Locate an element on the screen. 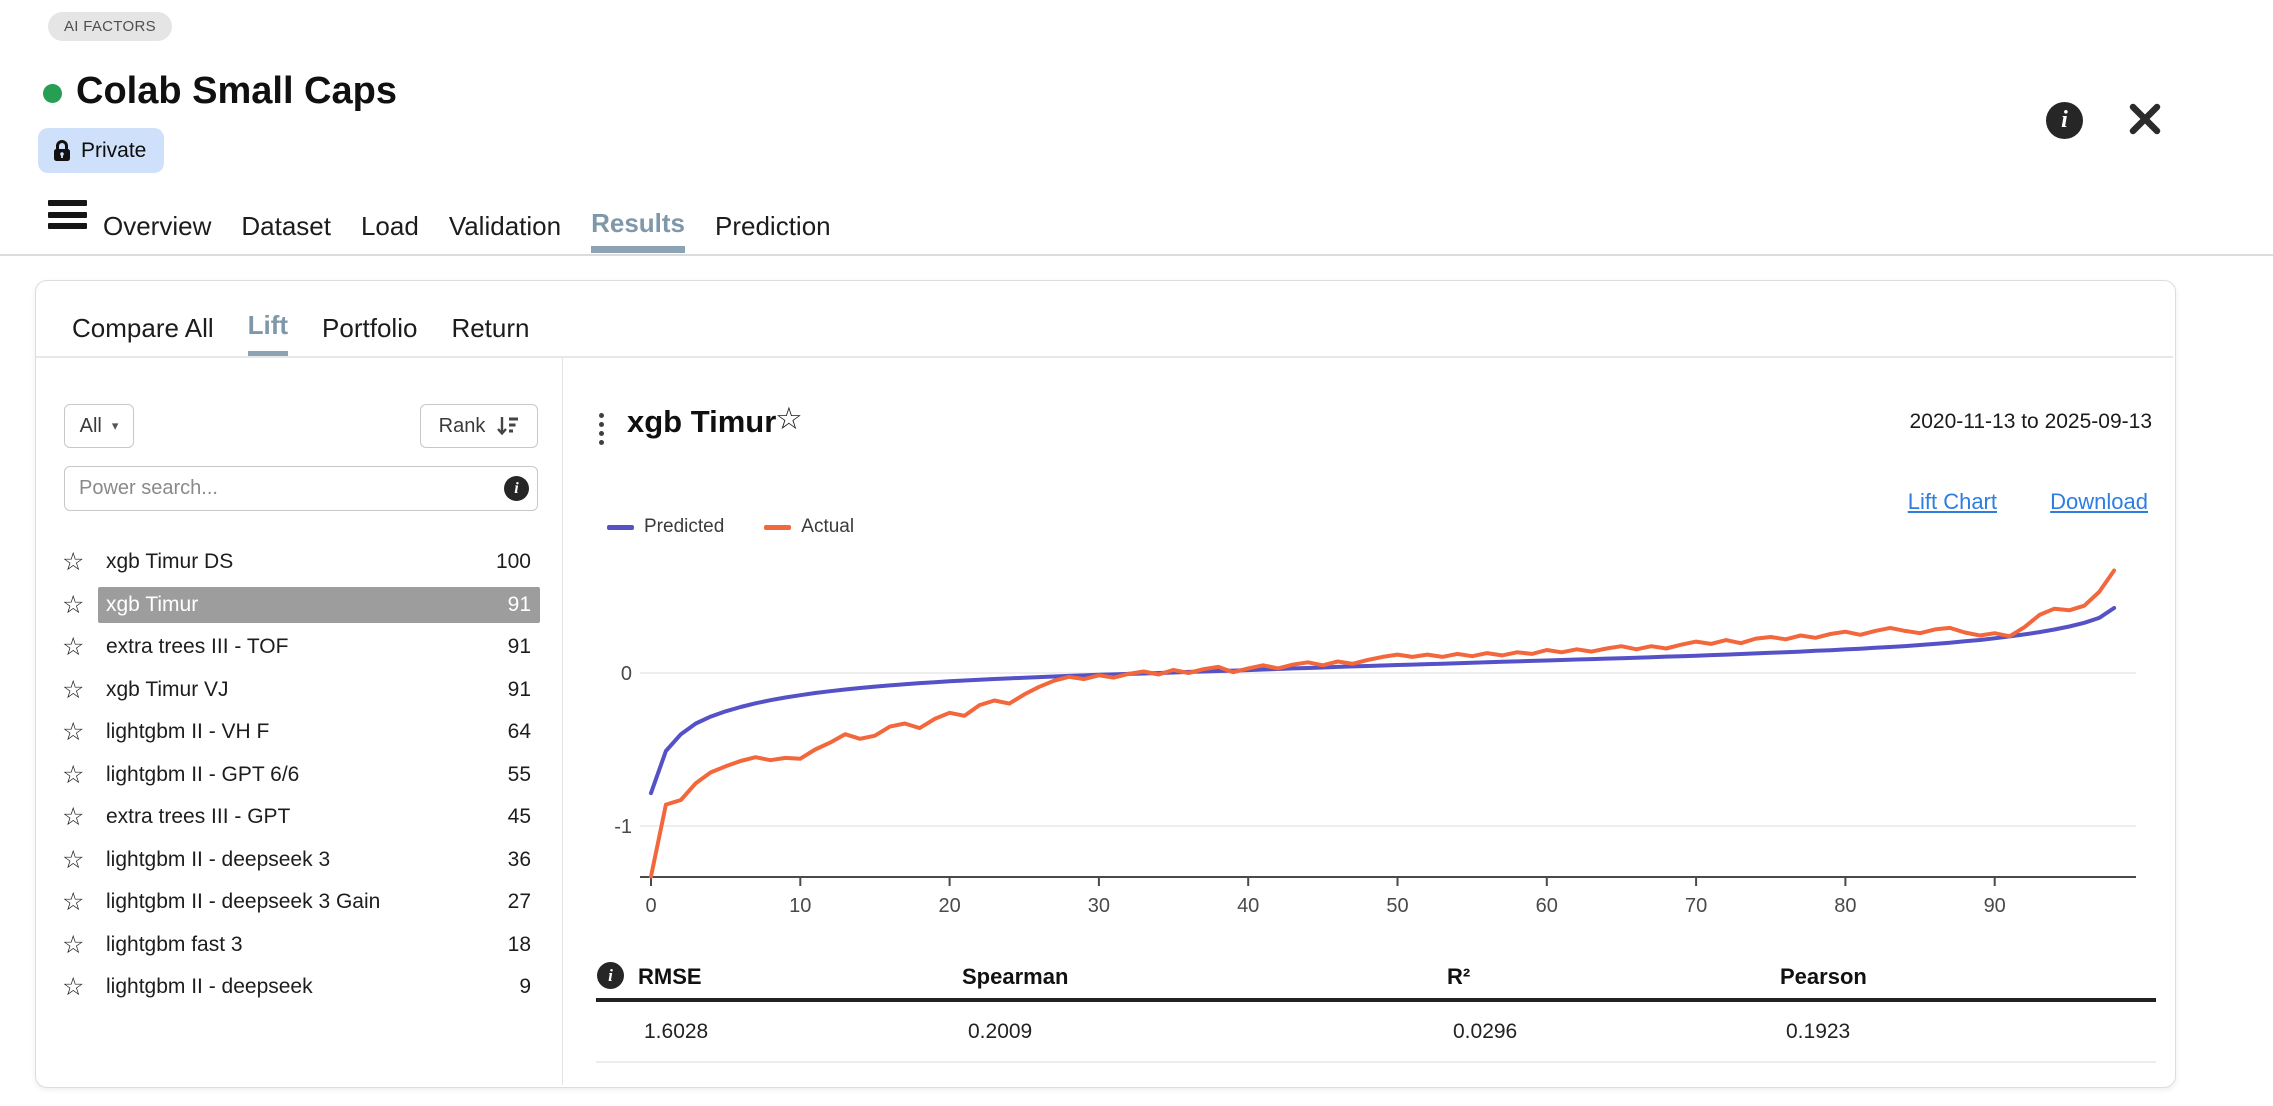 The width and height of the screenshot is (2273, 1106). series-line-predicted is located at coordinates (1383, 701).